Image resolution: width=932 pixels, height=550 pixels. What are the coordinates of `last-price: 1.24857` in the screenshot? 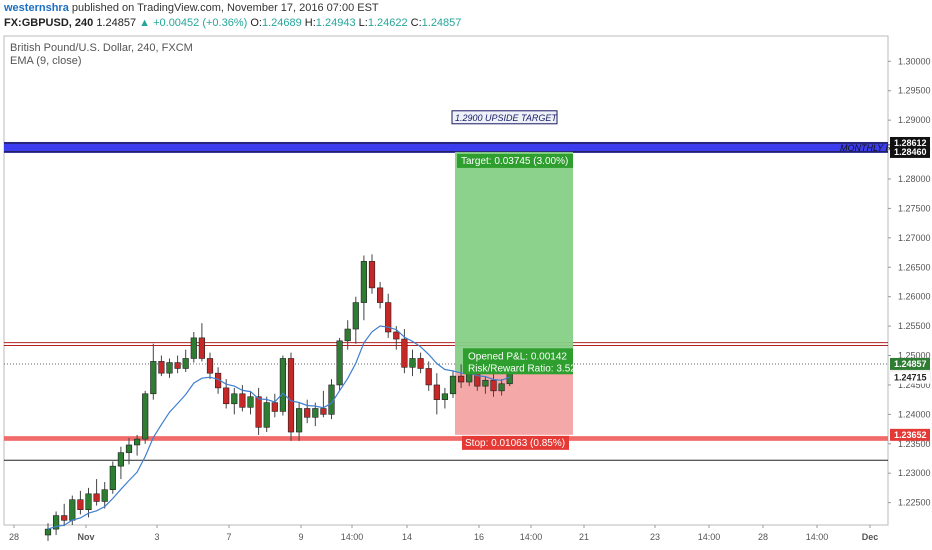 It's located at (116, 23).